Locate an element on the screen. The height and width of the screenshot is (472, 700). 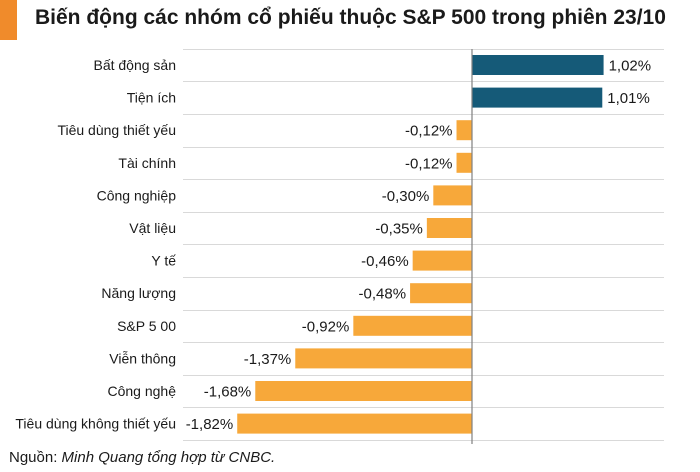
category-label: Tiện ích is located at coordinates (151, 98).